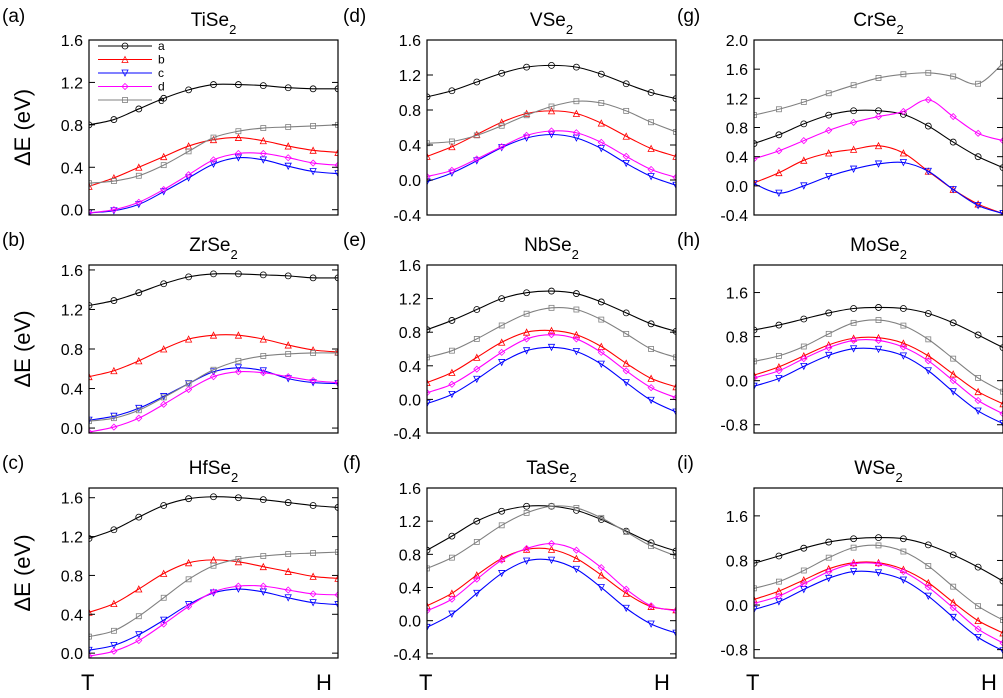 This screenshot has height=698, width=1003. What do you see at coordinates (213, 148) in the screenshot?
I see `series-group` at bounding box center [213, 148].